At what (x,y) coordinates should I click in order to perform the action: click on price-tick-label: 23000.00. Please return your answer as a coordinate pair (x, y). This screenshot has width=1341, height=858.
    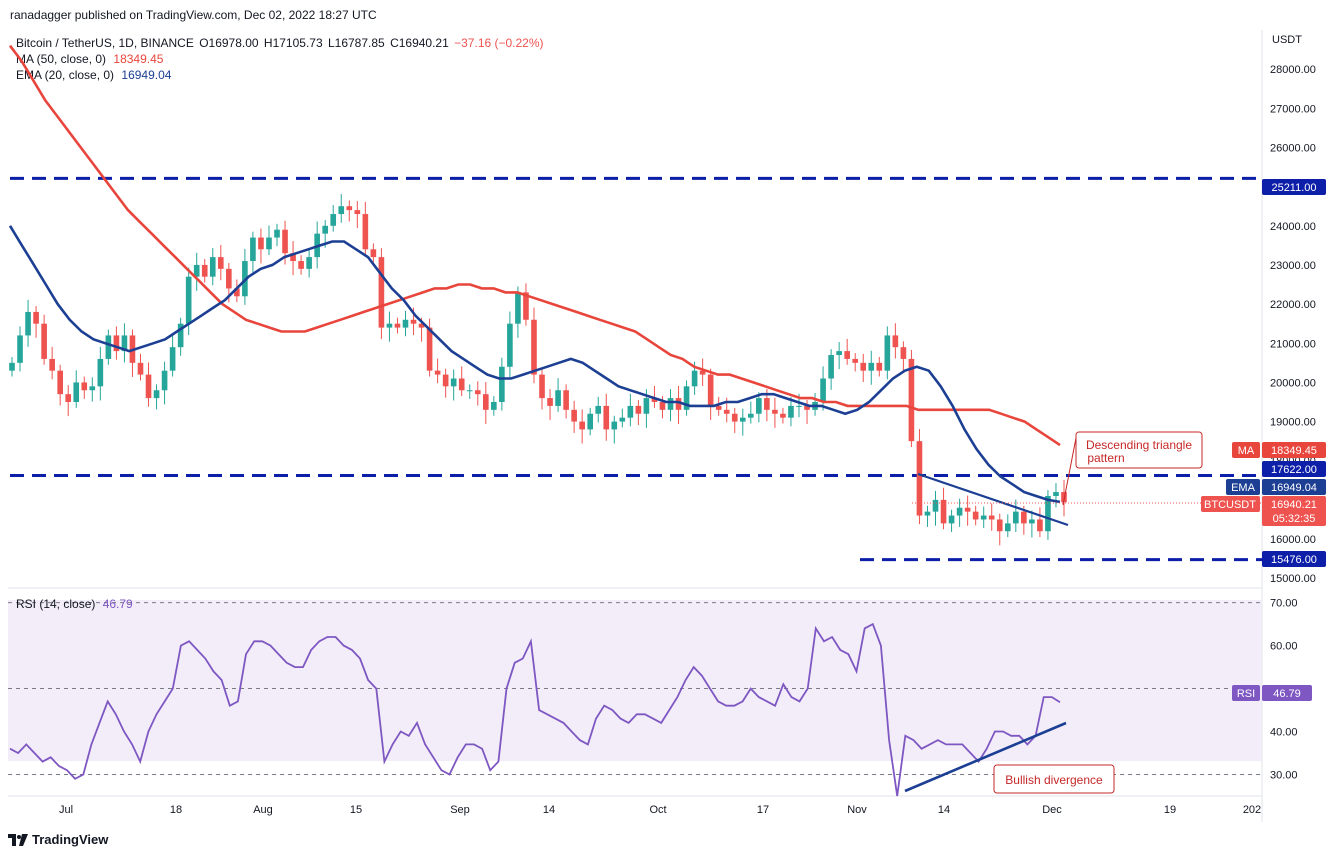
    Looking at the image, I should click on (1293, 266).